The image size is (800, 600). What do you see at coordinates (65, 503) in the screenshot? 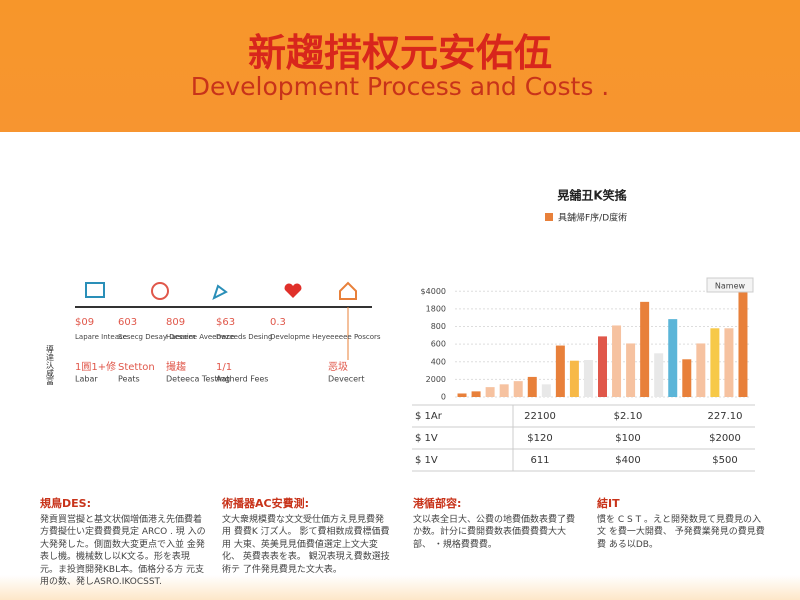
I see `note-heading: 規鳥DES:` at bounding box center [65, 503].